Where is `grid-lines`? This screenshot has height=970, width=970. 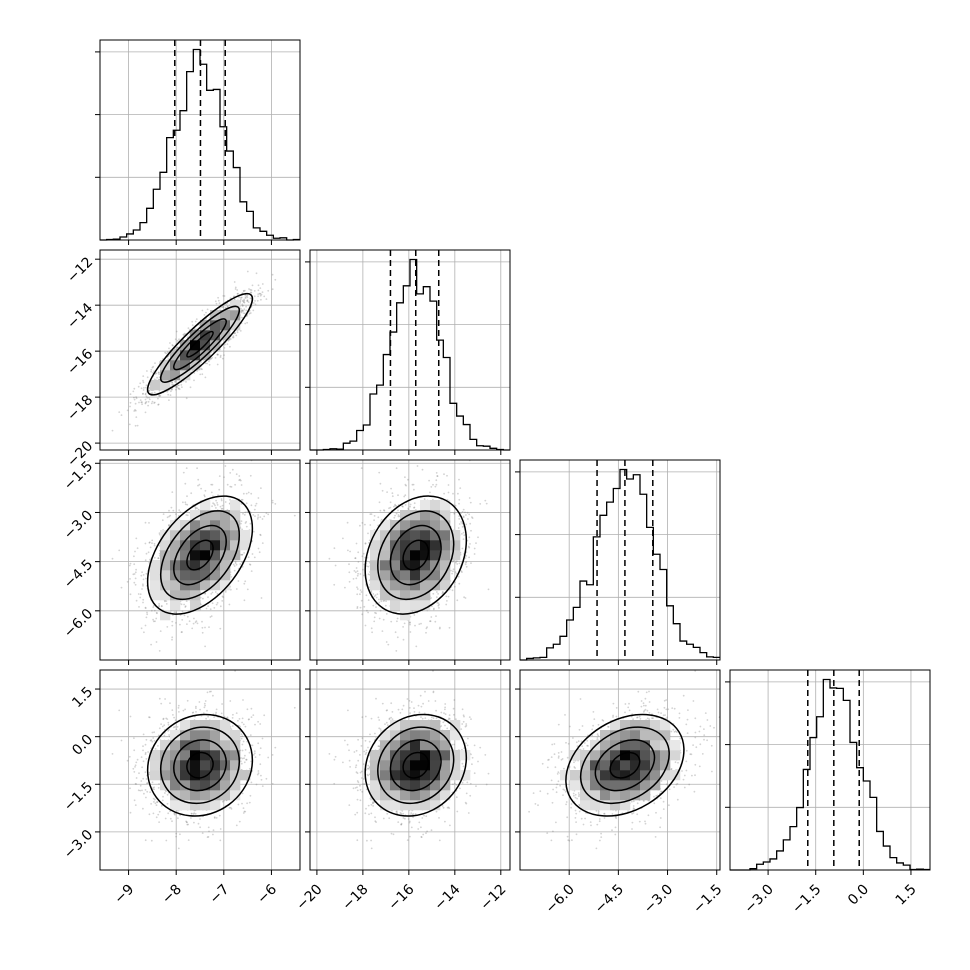 grid-lines is located at coordinates (410, 350).